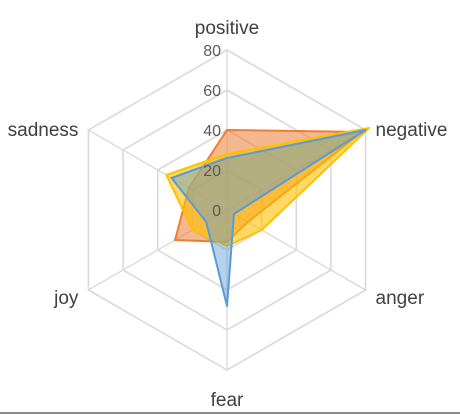 Image resolution: width=460 pixels, height=416 pixels. Describe the element at coordinates (400, 298) in the screenshot. I see `category-label-anger: anger` at that location.